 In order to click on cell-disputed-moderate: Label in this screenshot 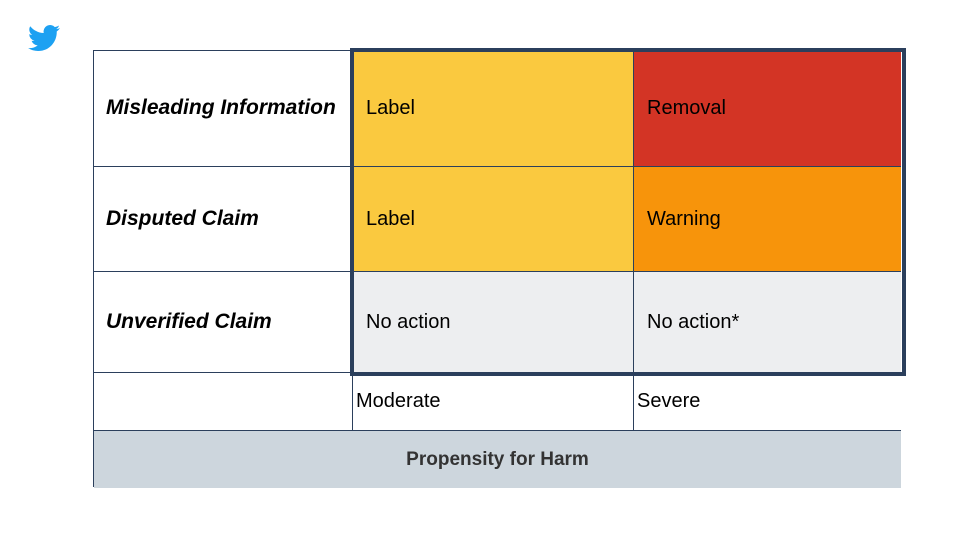, I will do `click(493, 219)`.